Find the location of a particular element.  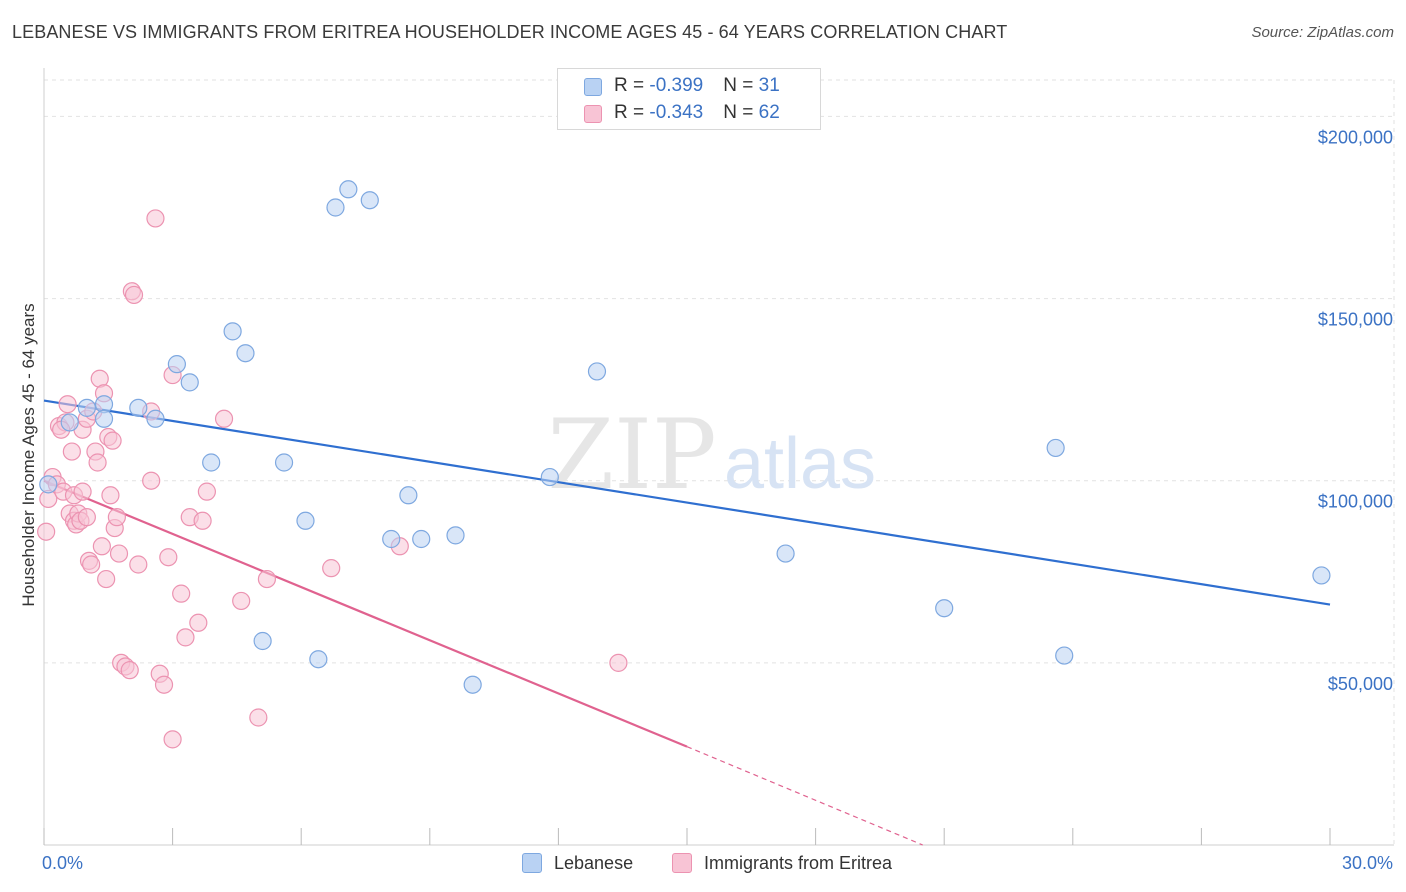

source-label: Source: ZipAtlas.com is located at coordinates (1322, 32).